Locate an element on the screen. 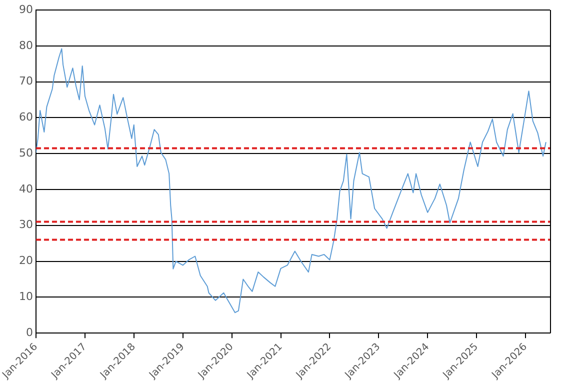  y-tick-label: 30 is located at coordinates (25, 225).